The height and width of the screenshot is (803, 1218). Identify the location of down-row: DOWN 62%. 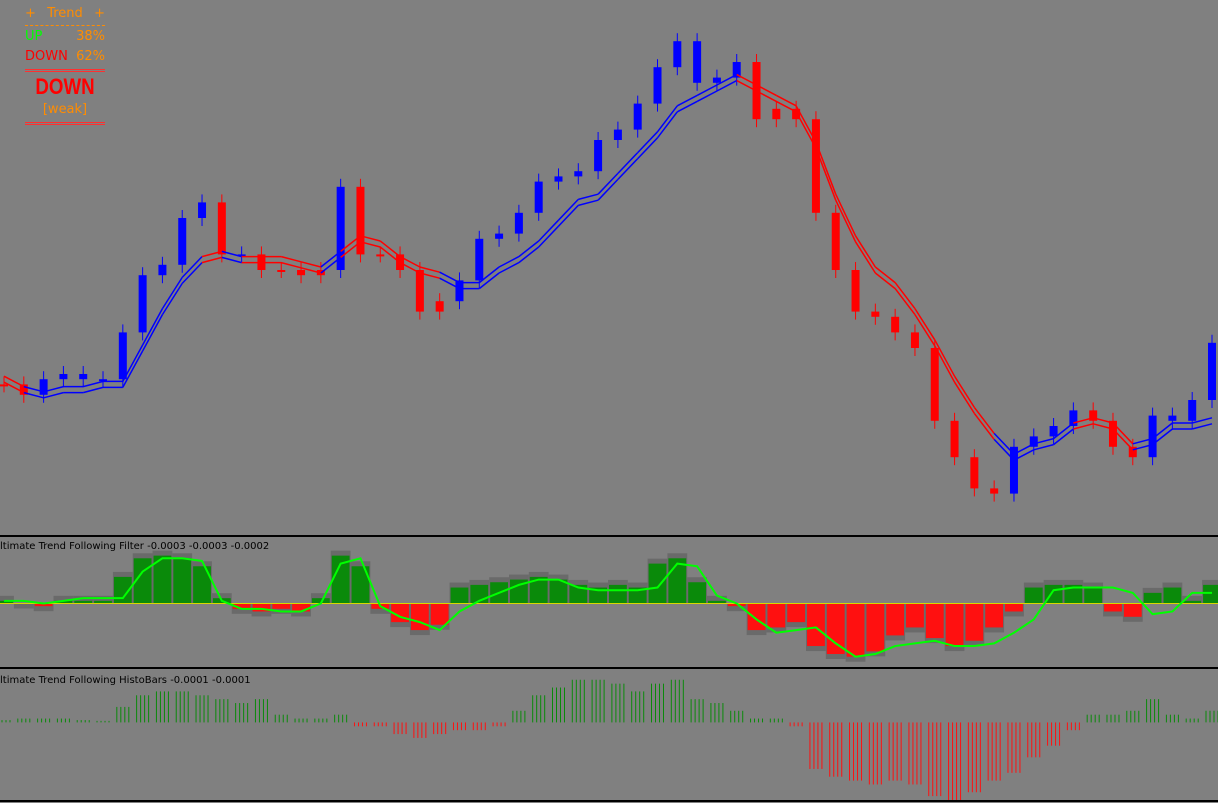
(65, 57).